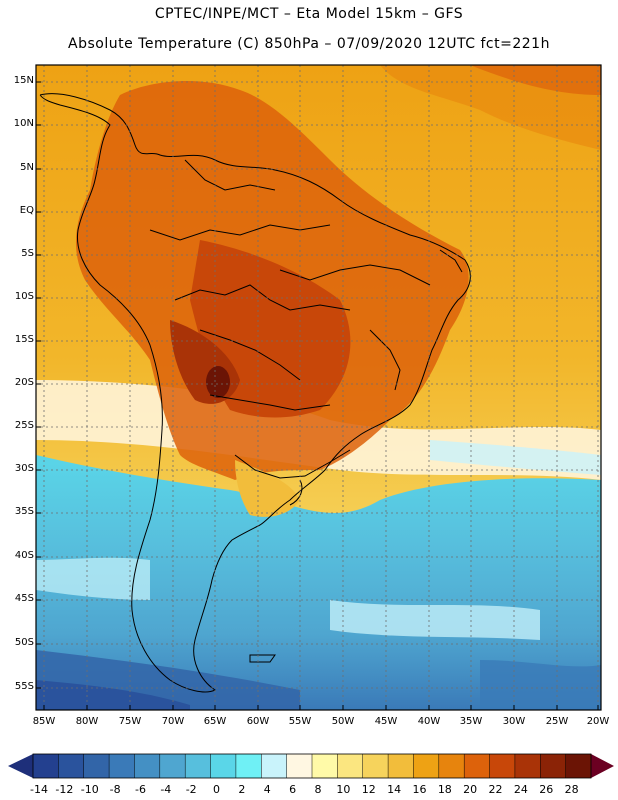 This screenshot has height=800, width=618. I want to click on latitude-label: 30S, so click(24, 468).